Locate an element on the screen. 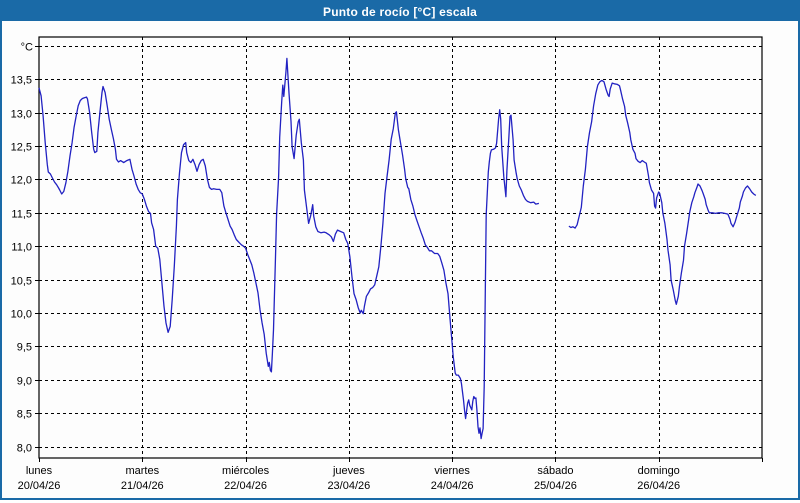 Image resolution: width=800 pixels, height=503 pixels. x-day-label: lunes is located at coordinates (39, 471).